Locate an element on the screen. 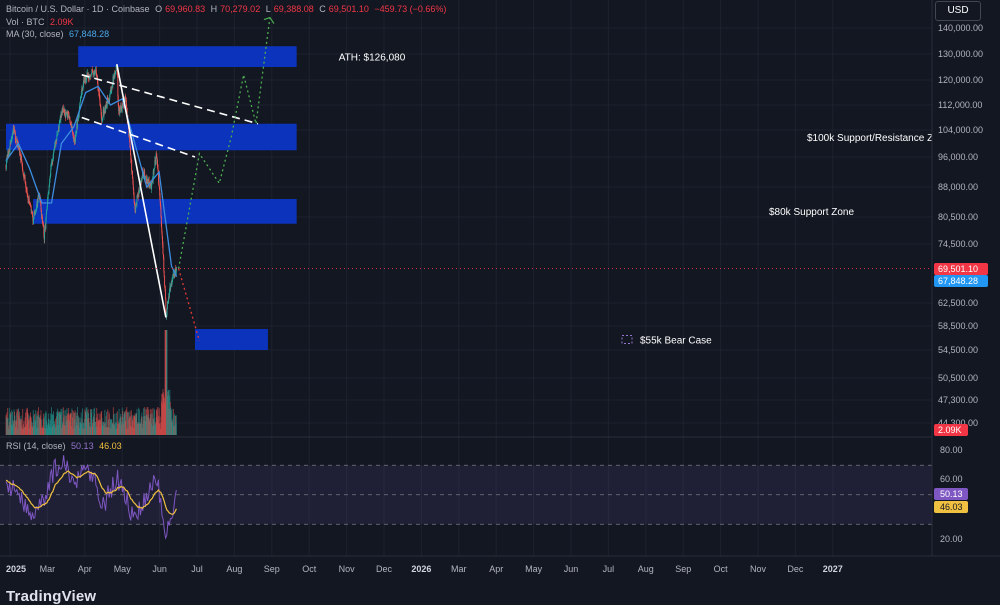 The height and width of the screenshot is (605, 1000). time-tick-label: Jul is located at coordinates (197, 569).